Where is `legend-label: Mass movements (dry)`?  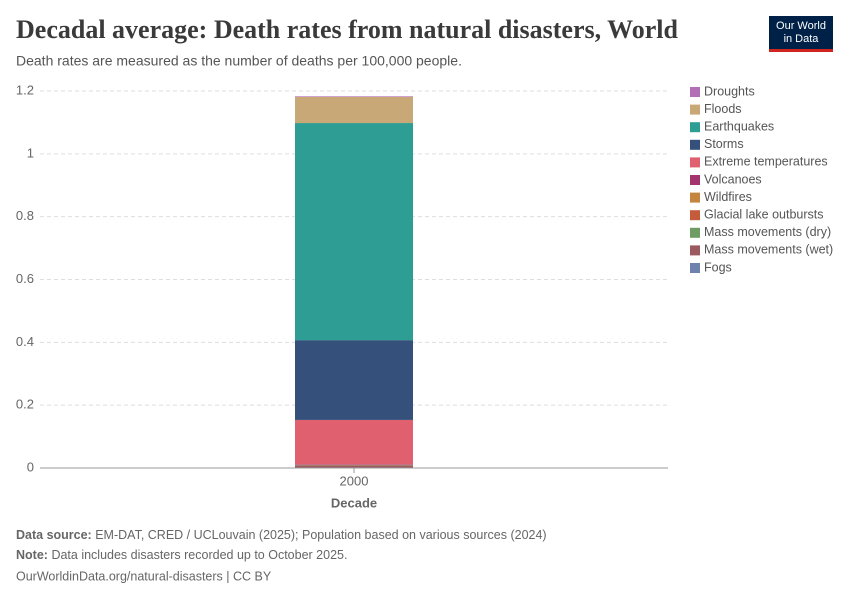 legend-label: Mass movements (dry) is located at coordinates (767, 232).